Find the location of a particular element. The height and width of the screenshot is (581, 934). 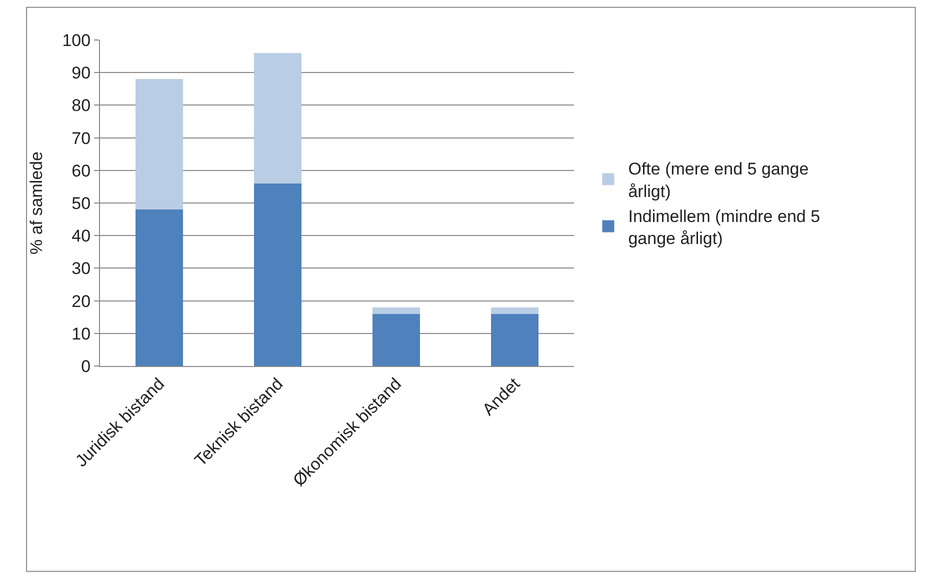

y-tick-label: 40 is located at coordinates (81, 236).